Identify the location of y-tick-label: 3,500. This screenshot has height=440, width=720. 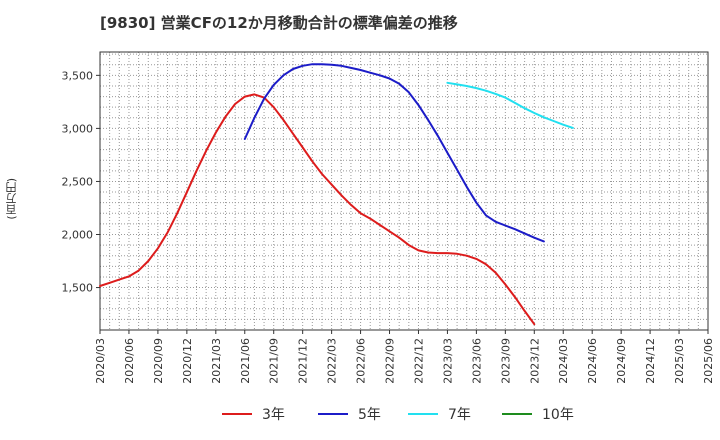
(78, 75).